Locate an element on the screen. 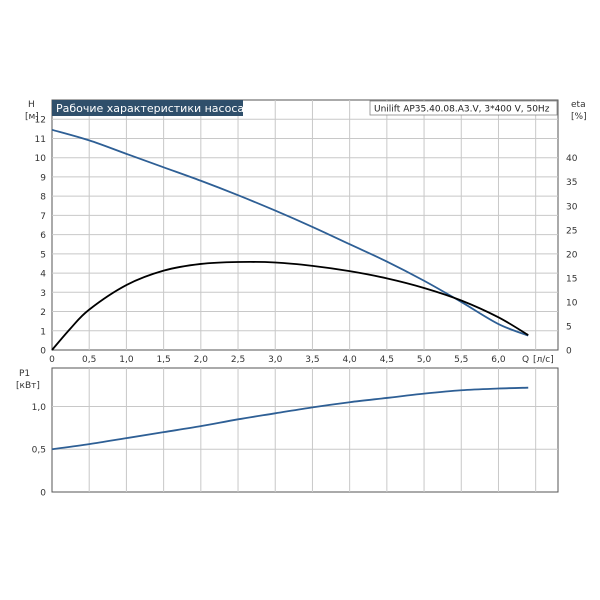  y-tick-label: 12 is located at coordinates (40, 121).